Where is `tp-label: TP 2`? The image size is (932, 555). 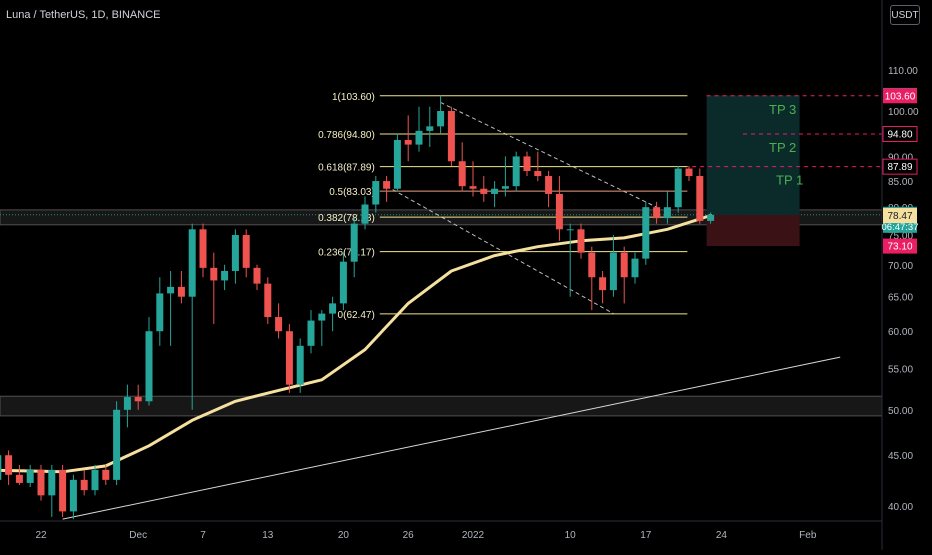
tp-label: TP 2 is located at coordinates (782, 147).